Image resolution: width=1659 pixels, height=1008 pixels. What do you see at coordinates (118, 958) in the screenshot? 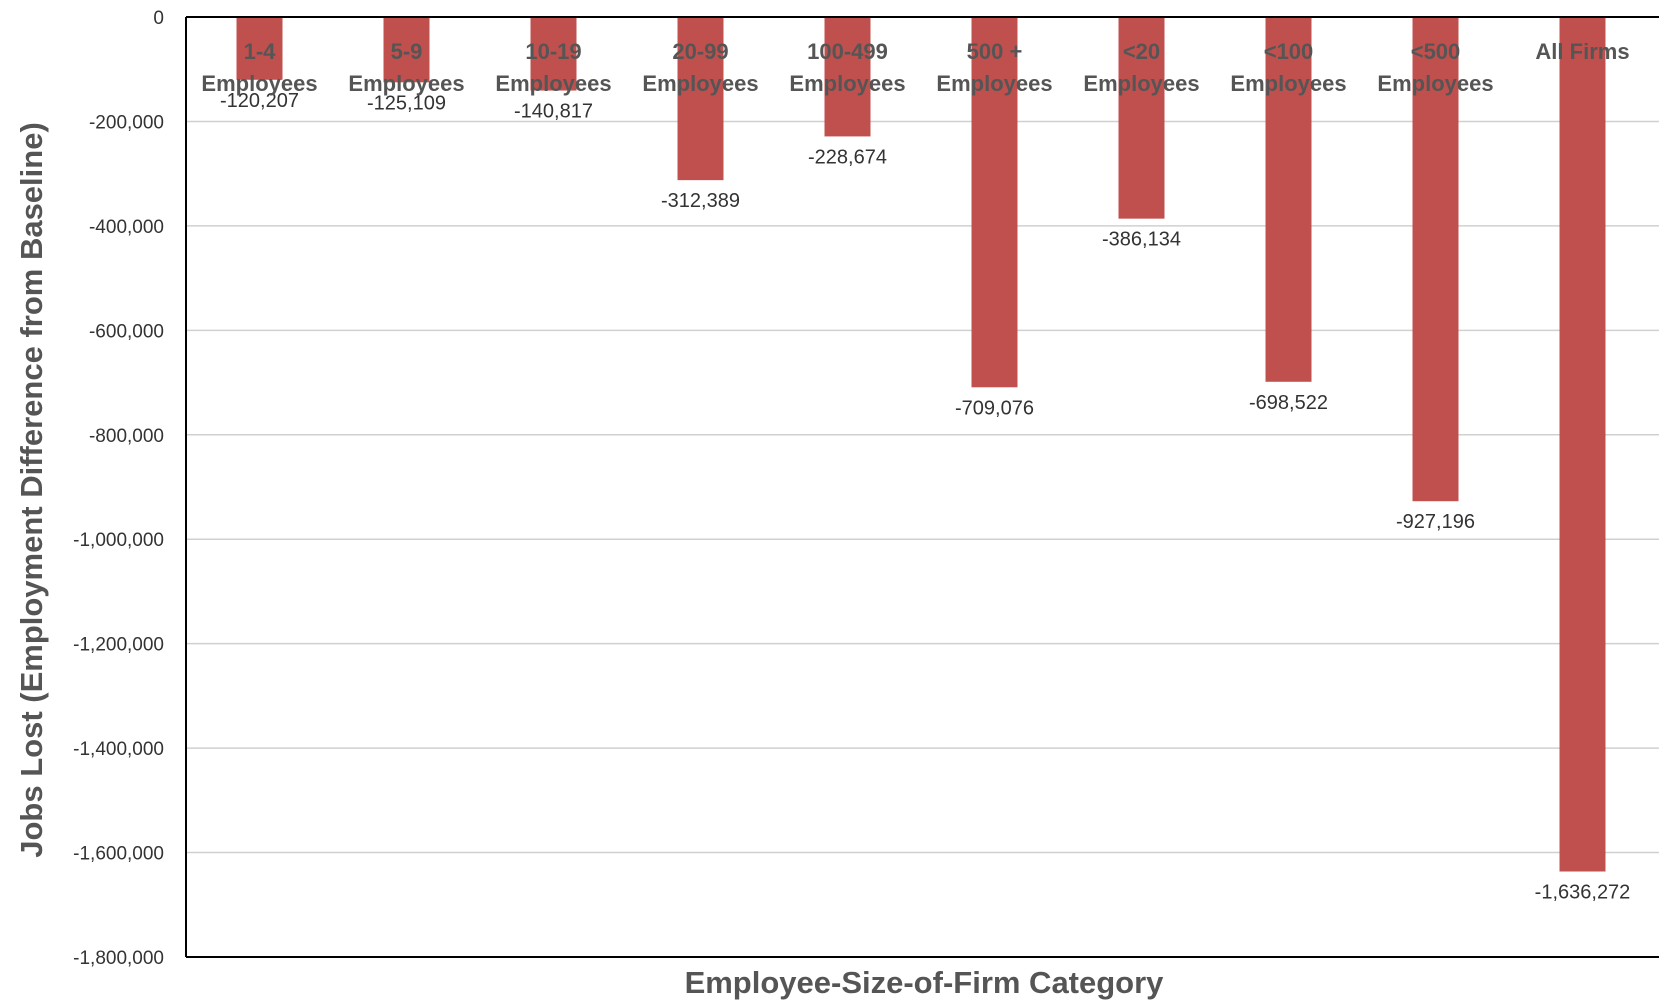
I see `y-tick-label: -1,800,000` at bounding box center [118, 958].